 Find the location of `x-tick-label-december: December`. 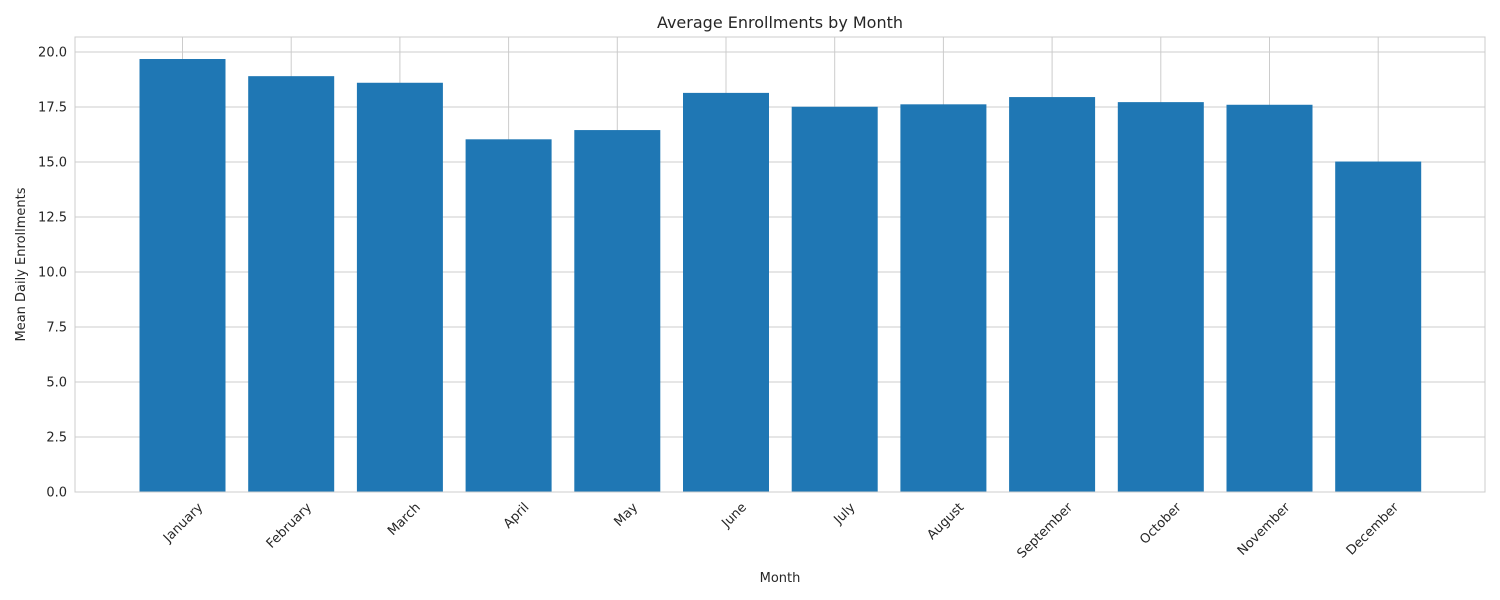

x-tick-label-december: December is located at coordinates (1373, 529).